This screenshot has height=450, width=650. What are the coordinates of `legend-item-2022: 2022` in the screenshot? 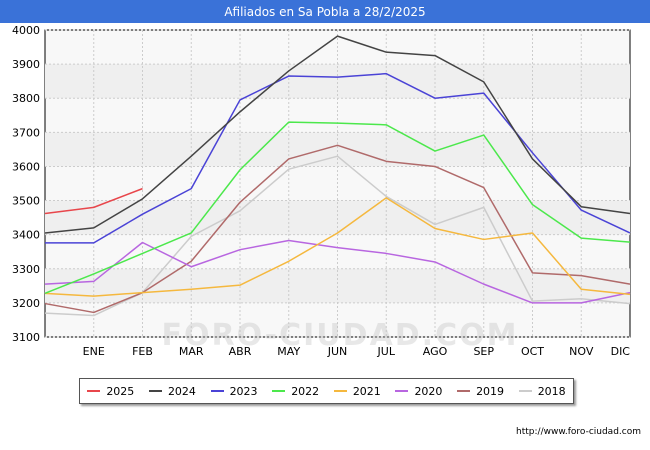 It's located at (295, 391).